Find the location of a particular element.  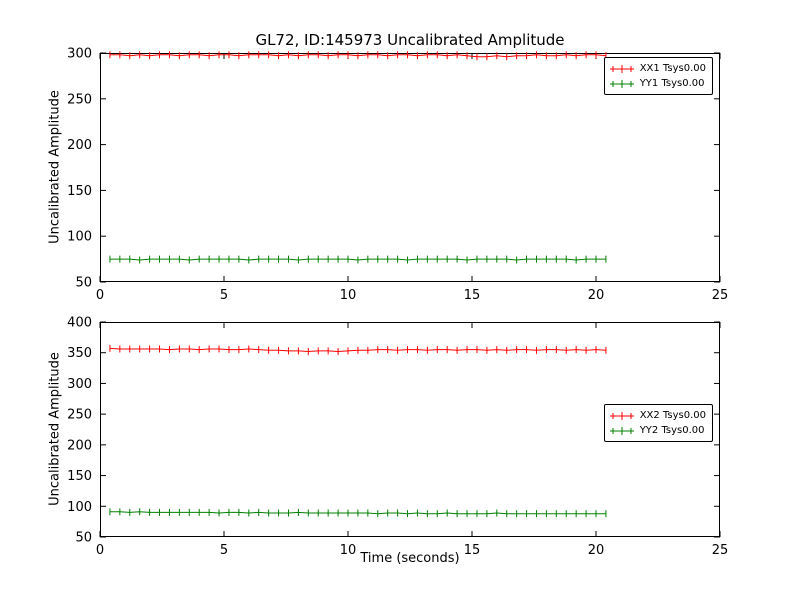

y-tick-label: 350 is located at coordinates (79, 353).